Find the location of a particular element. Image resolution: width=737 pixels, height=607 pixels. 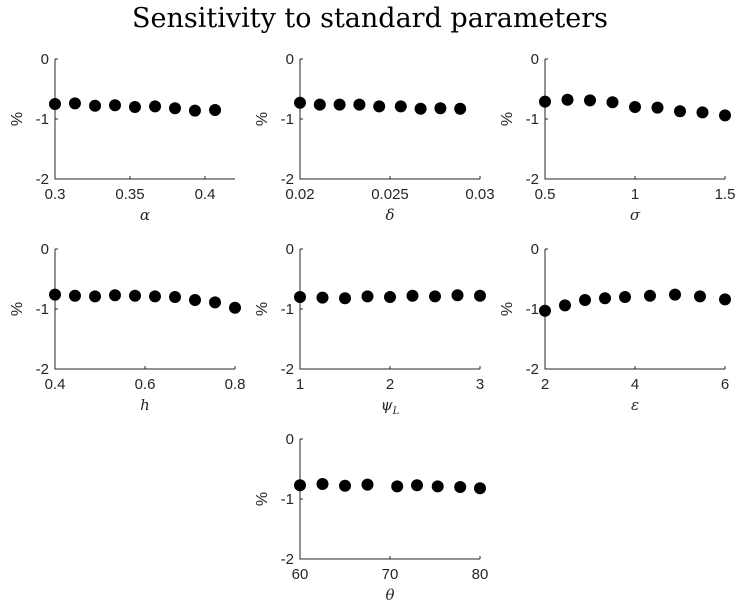

subplot-3: 0 -1 -20.5 1 1.5% σ is located at coordinates (617, 137).